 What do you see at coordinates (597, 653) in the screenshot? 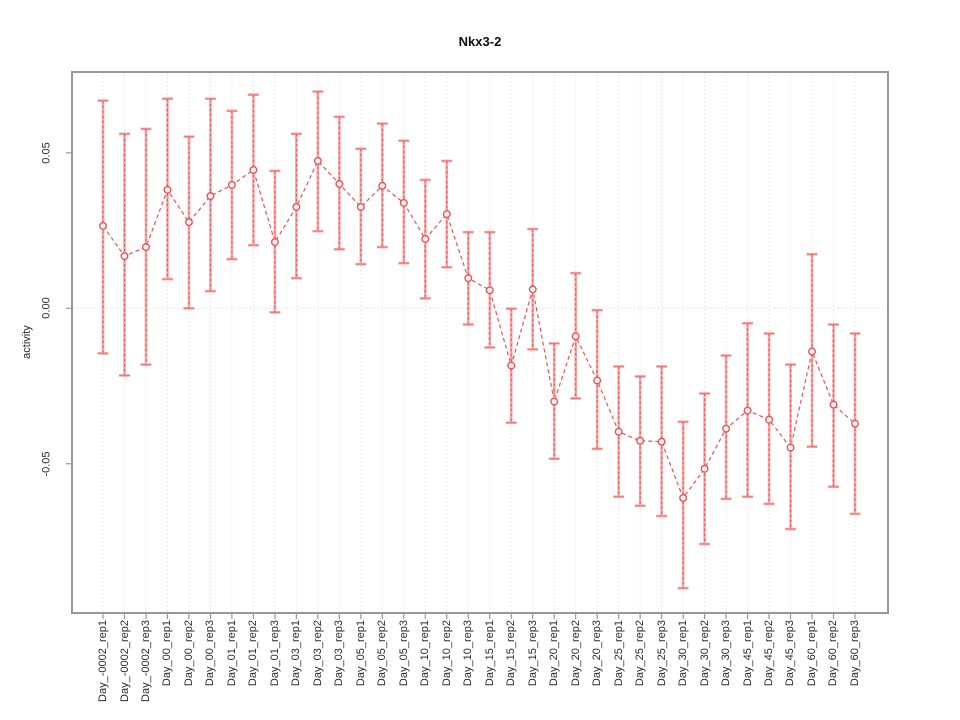
I see `x-tick-label: Day_20_rep3` at bounding box center [597, 653].